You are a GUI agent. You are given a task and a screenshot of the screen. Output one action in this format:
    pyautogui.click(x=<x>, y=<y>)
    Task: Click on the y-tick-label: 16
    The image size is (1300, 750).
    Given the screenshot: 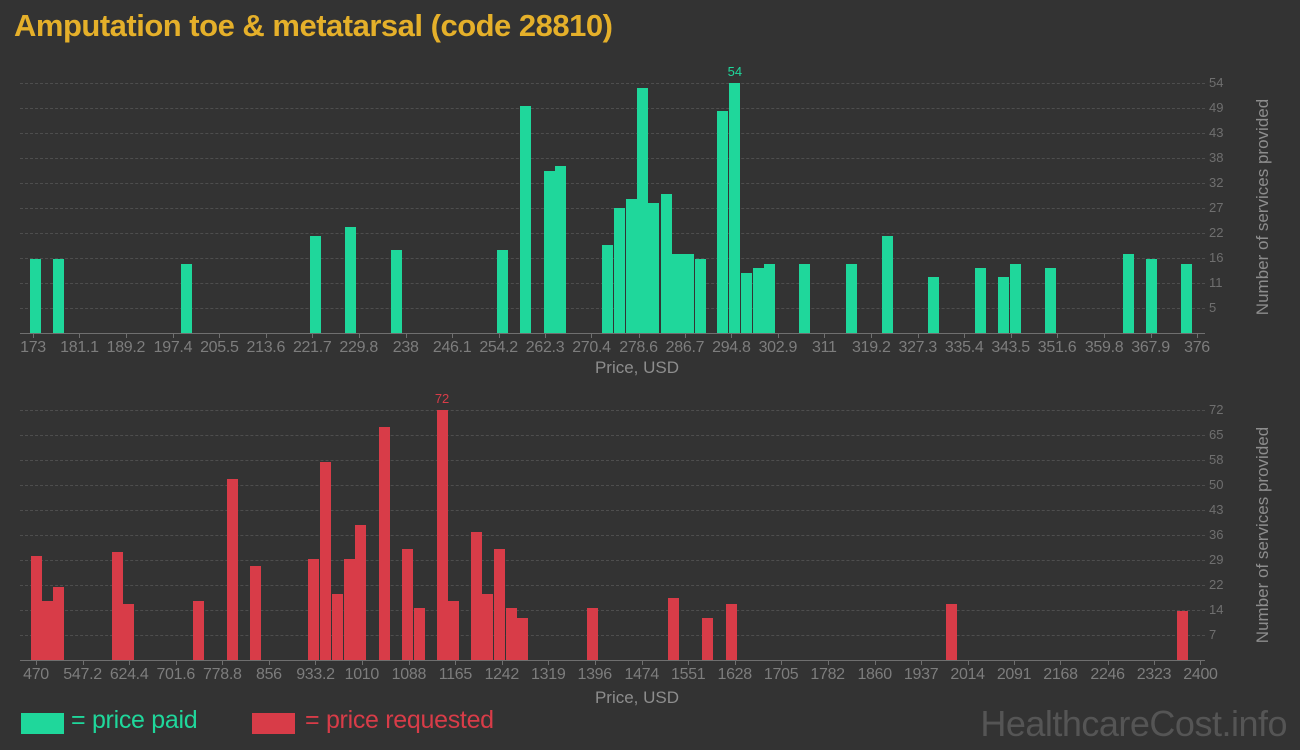 What is the action you would take?
    pyautogui.click(x=1216, y=257)
    